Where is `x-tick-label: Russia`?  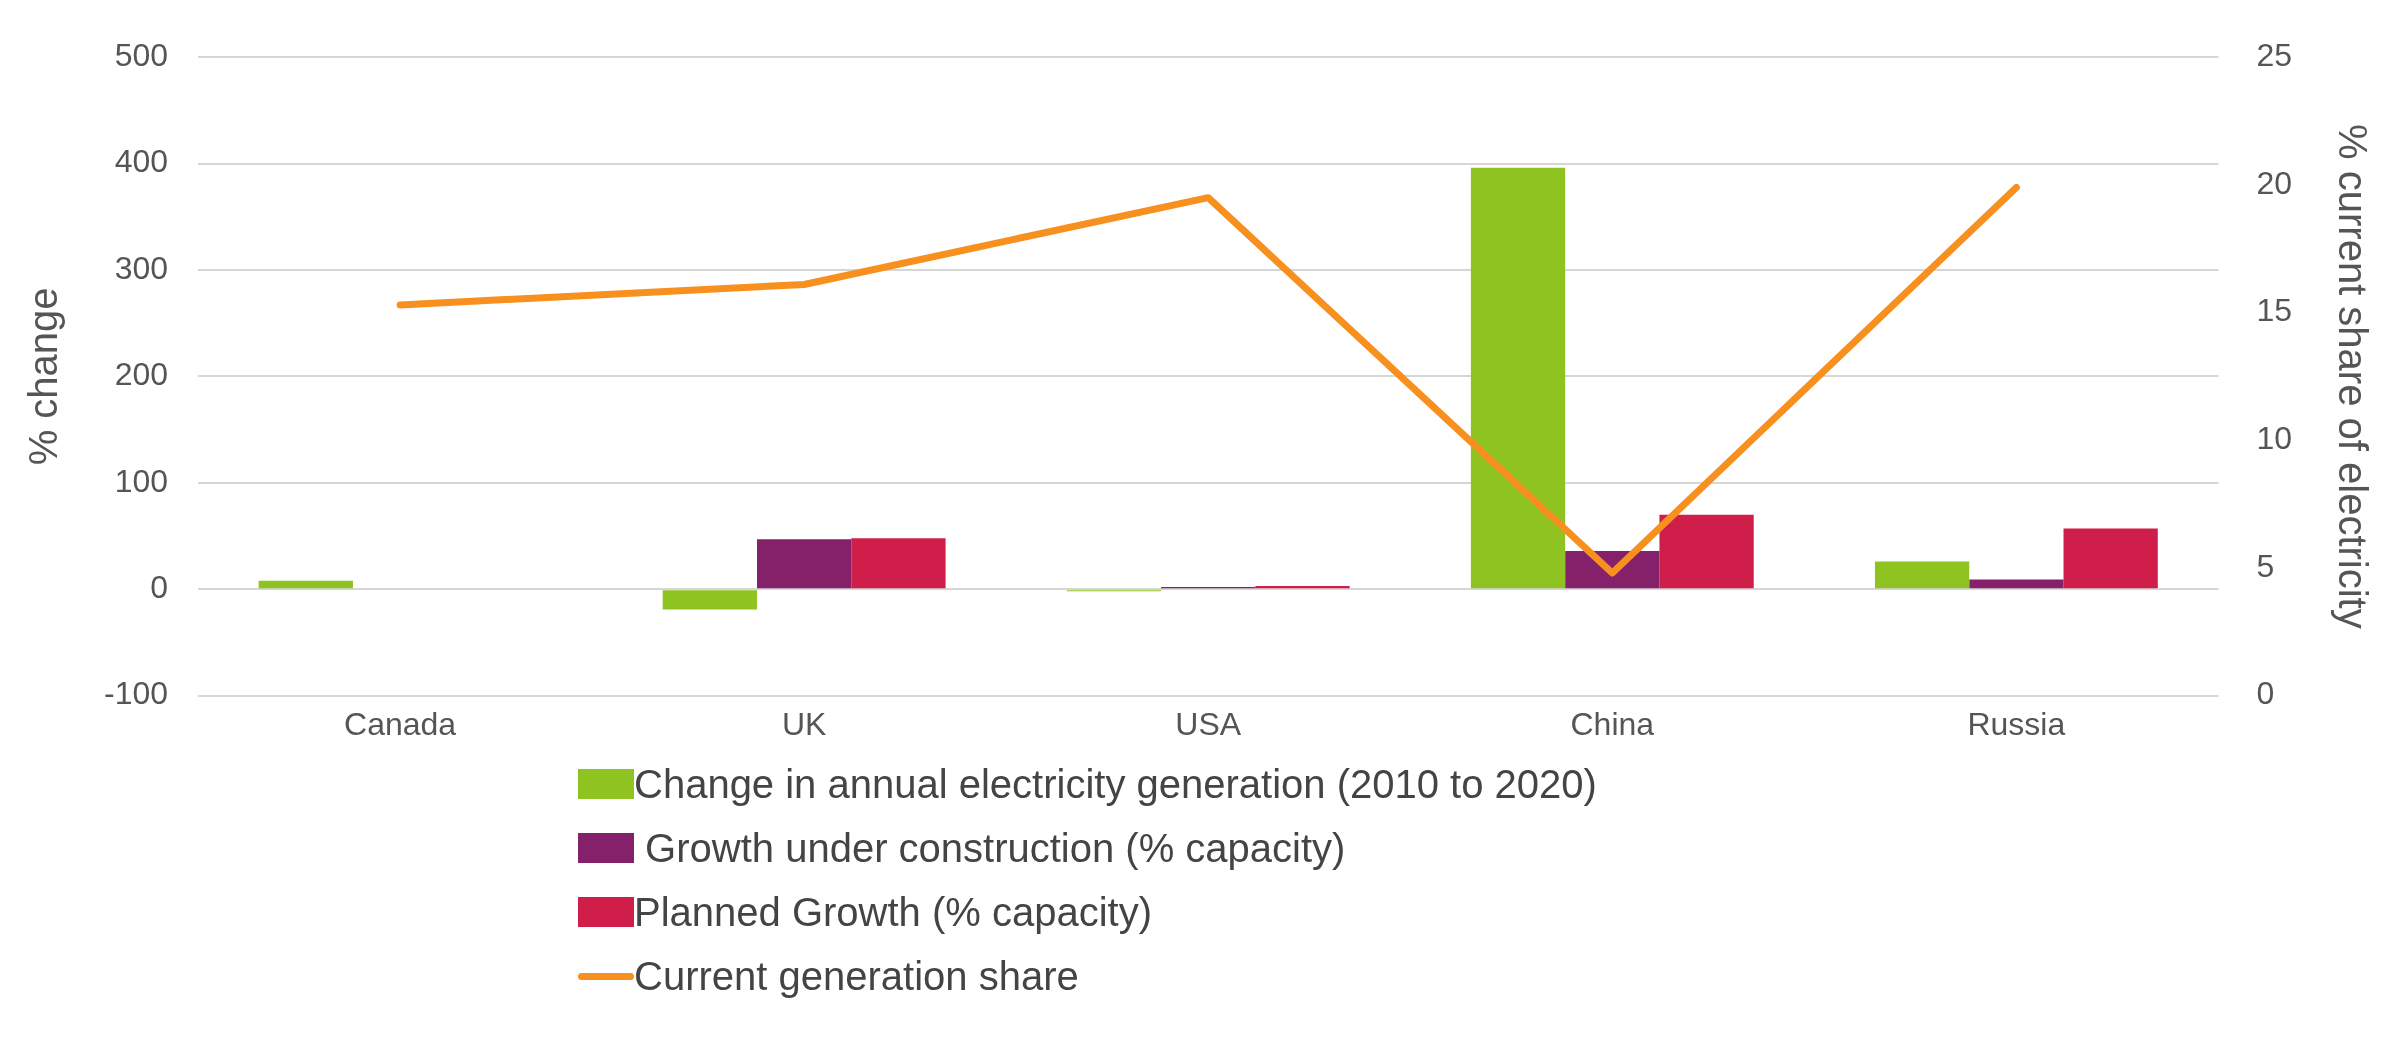 x-tick-label: Russia is located at coordinates (2016, 723).